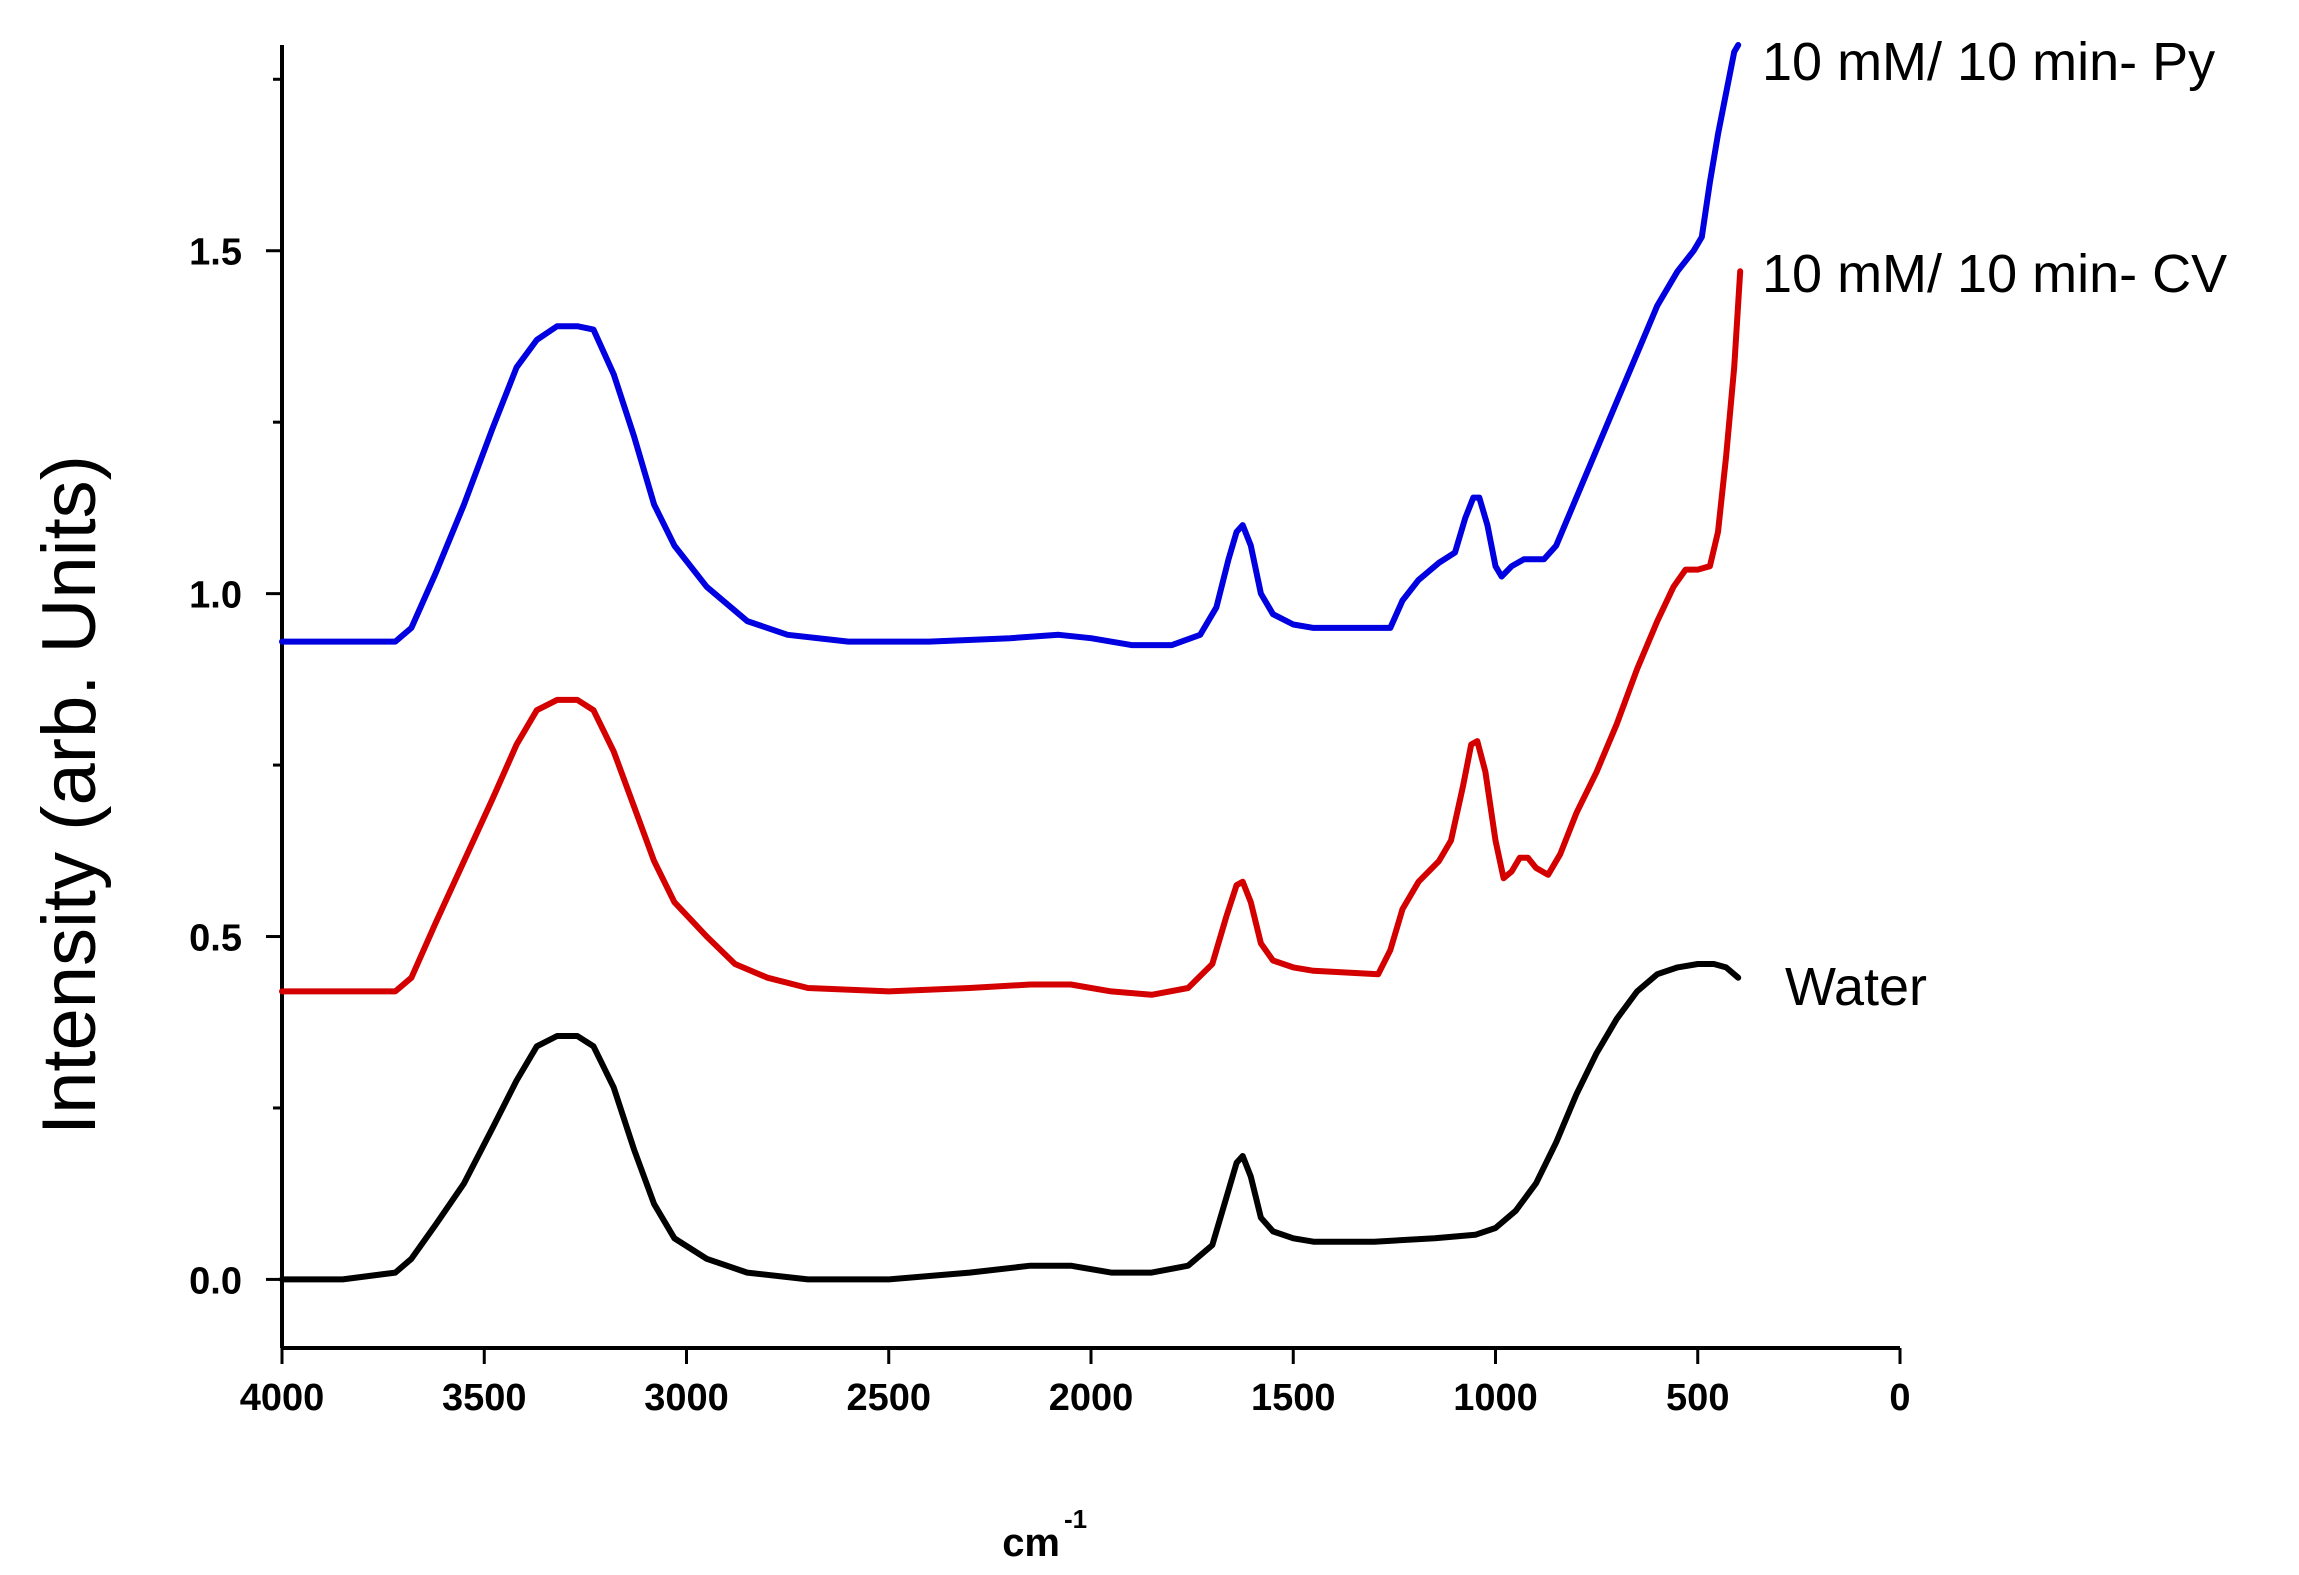 The width and height of the screenshot is (2299, 1575). I want to click on series-label-water: Water, so click(1856, 987).